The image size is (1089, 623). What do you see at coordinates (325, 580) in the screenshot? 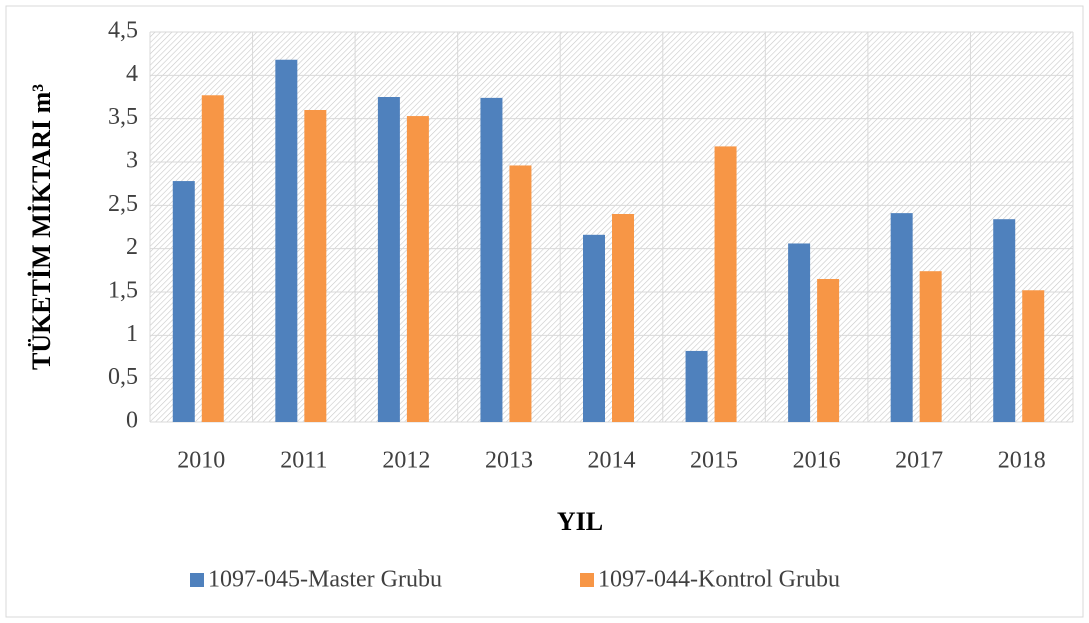
I see `legend-label: 1097-045-Master Grubu` at bounding box center [325, 580].